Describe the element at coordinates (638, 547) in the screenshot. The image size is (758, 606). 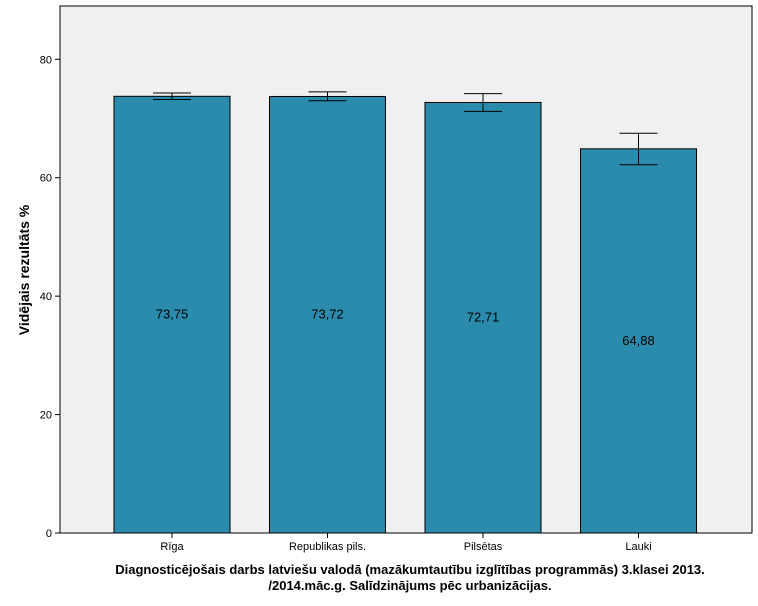
I see `x-tick-label: Lauki` at that location.